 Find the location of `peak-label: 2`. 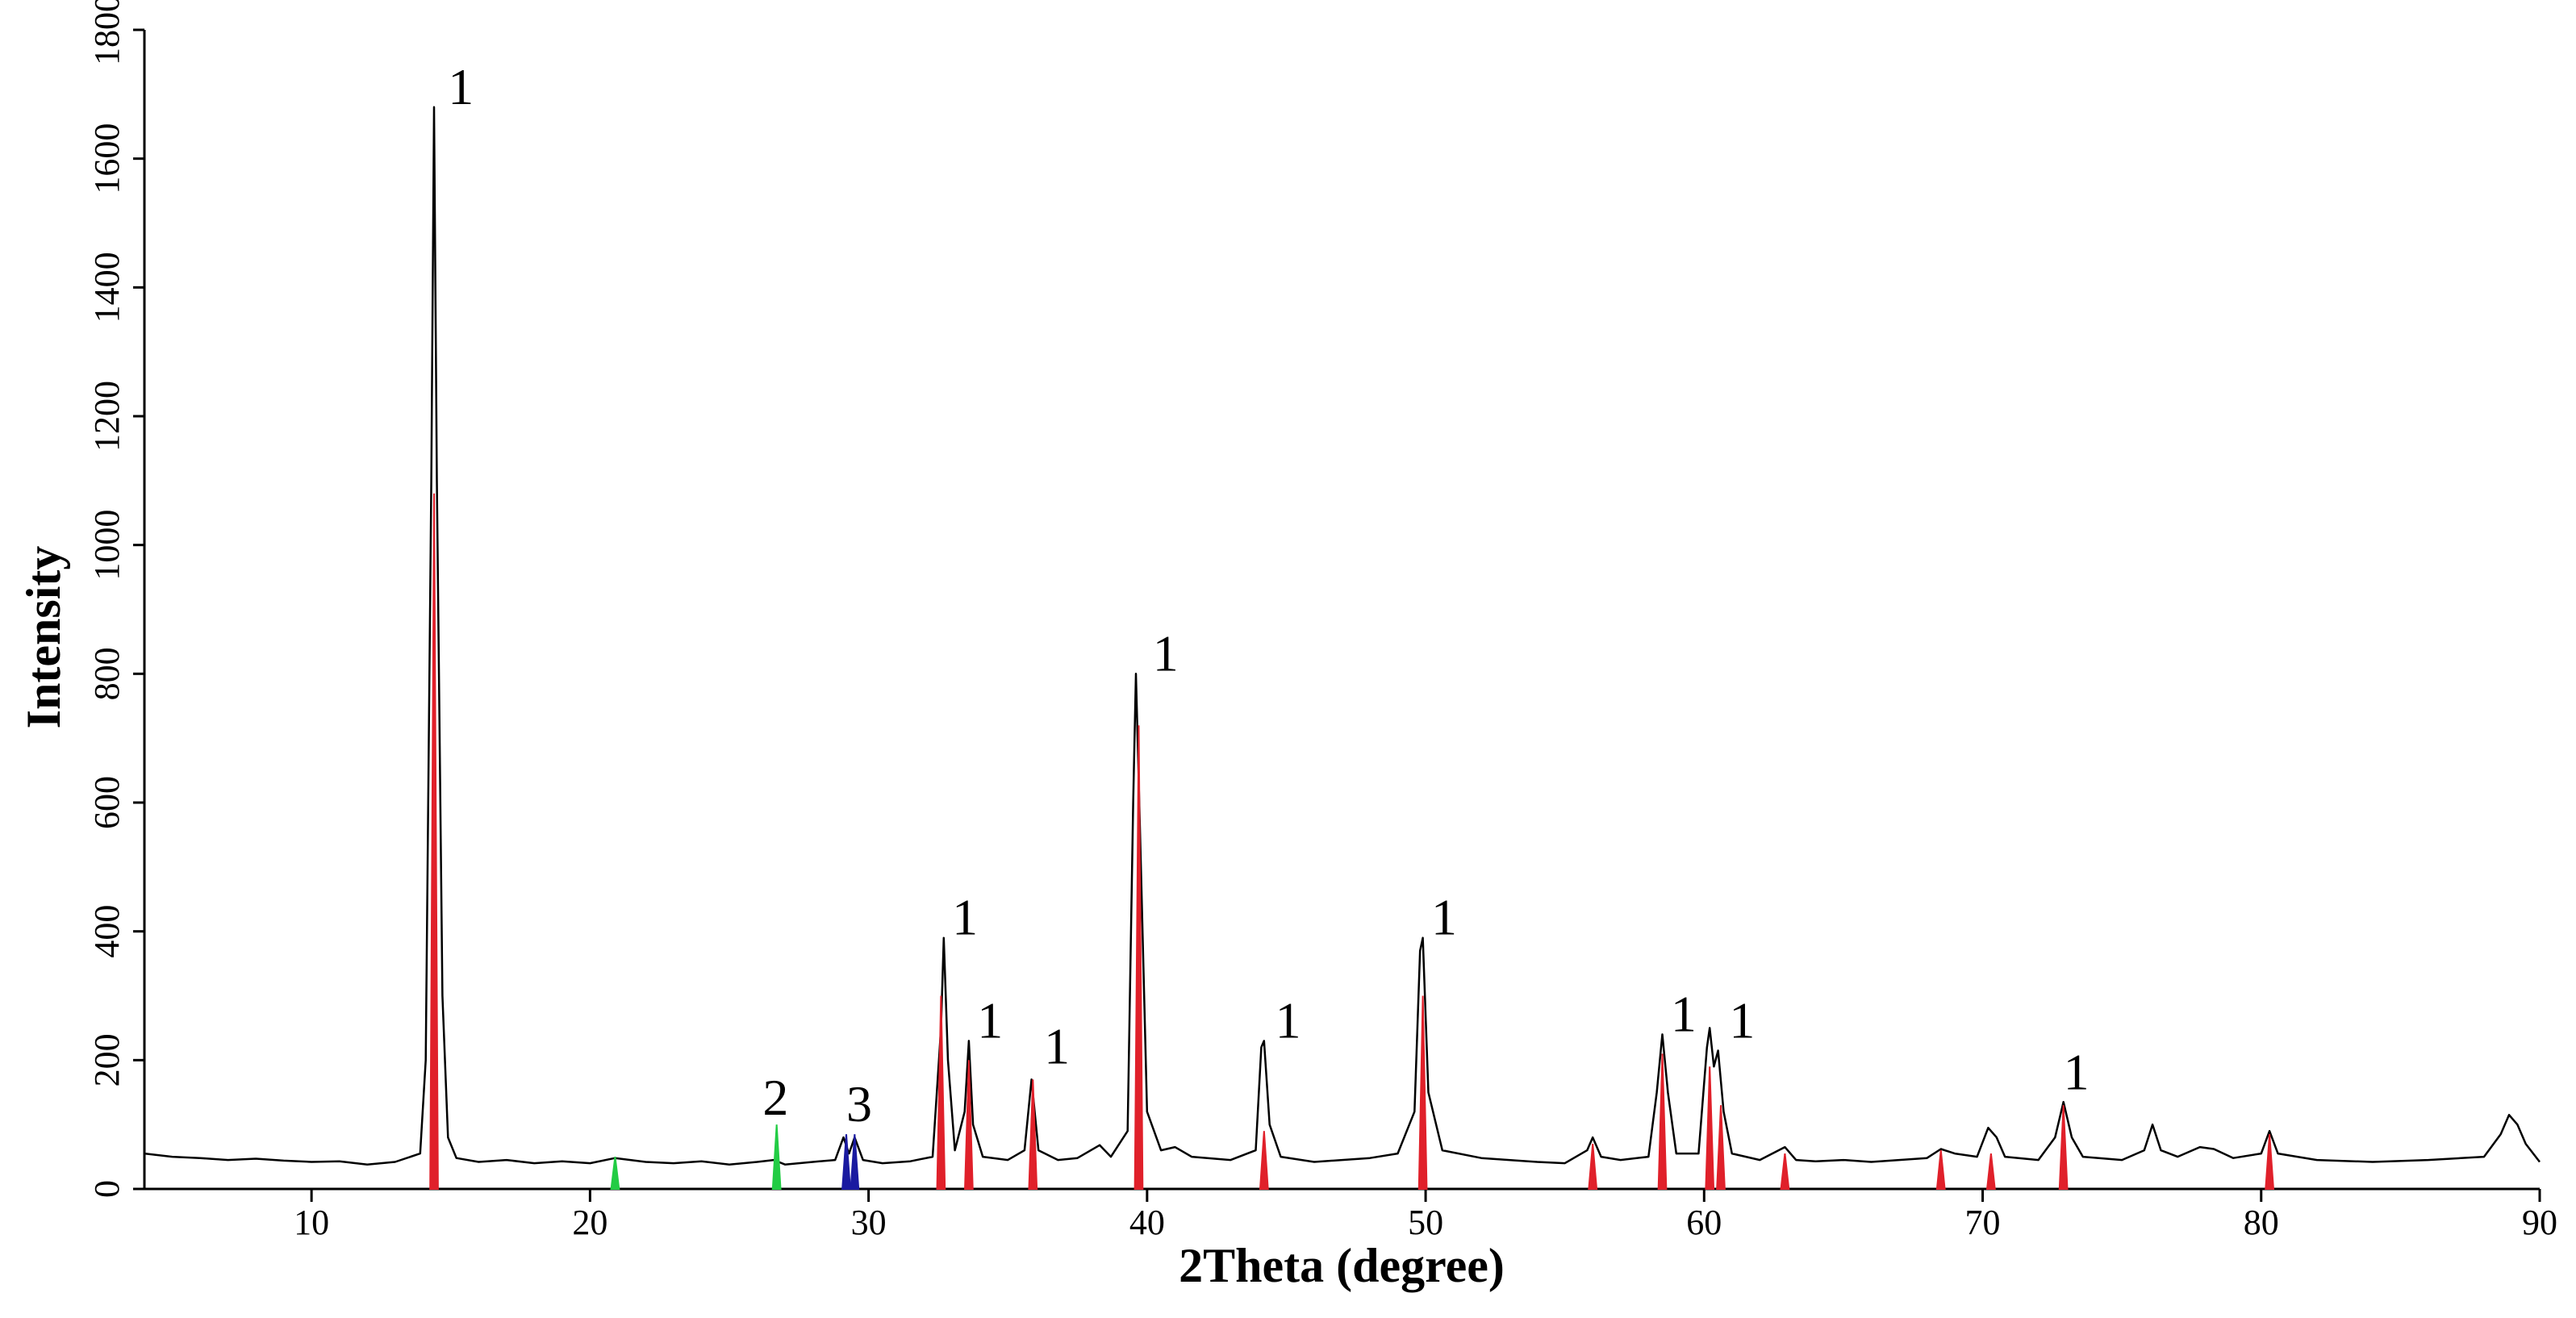

peak-label: 2 is located at coordinates (775, 1097).